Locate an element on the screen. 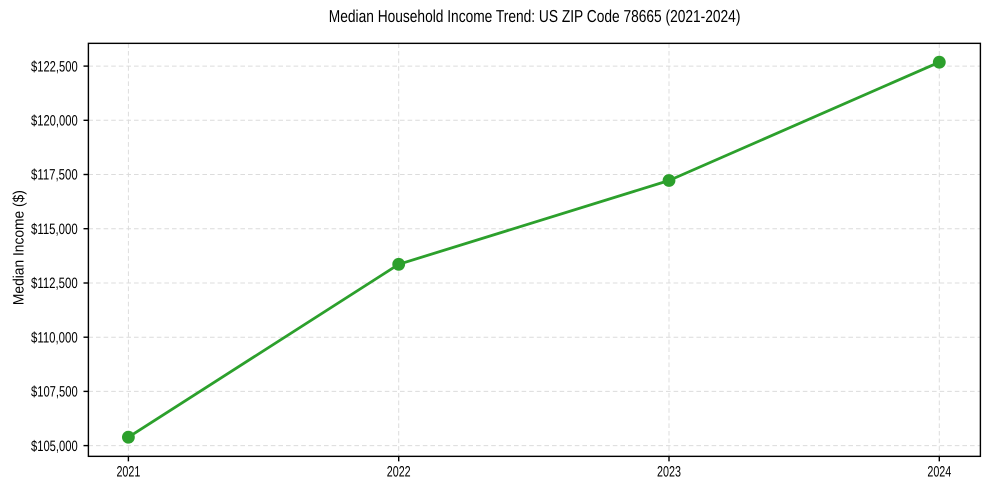 This screenshot has width=989, height=490. svg-text: $117,500 is located at coordinates (54, 175).